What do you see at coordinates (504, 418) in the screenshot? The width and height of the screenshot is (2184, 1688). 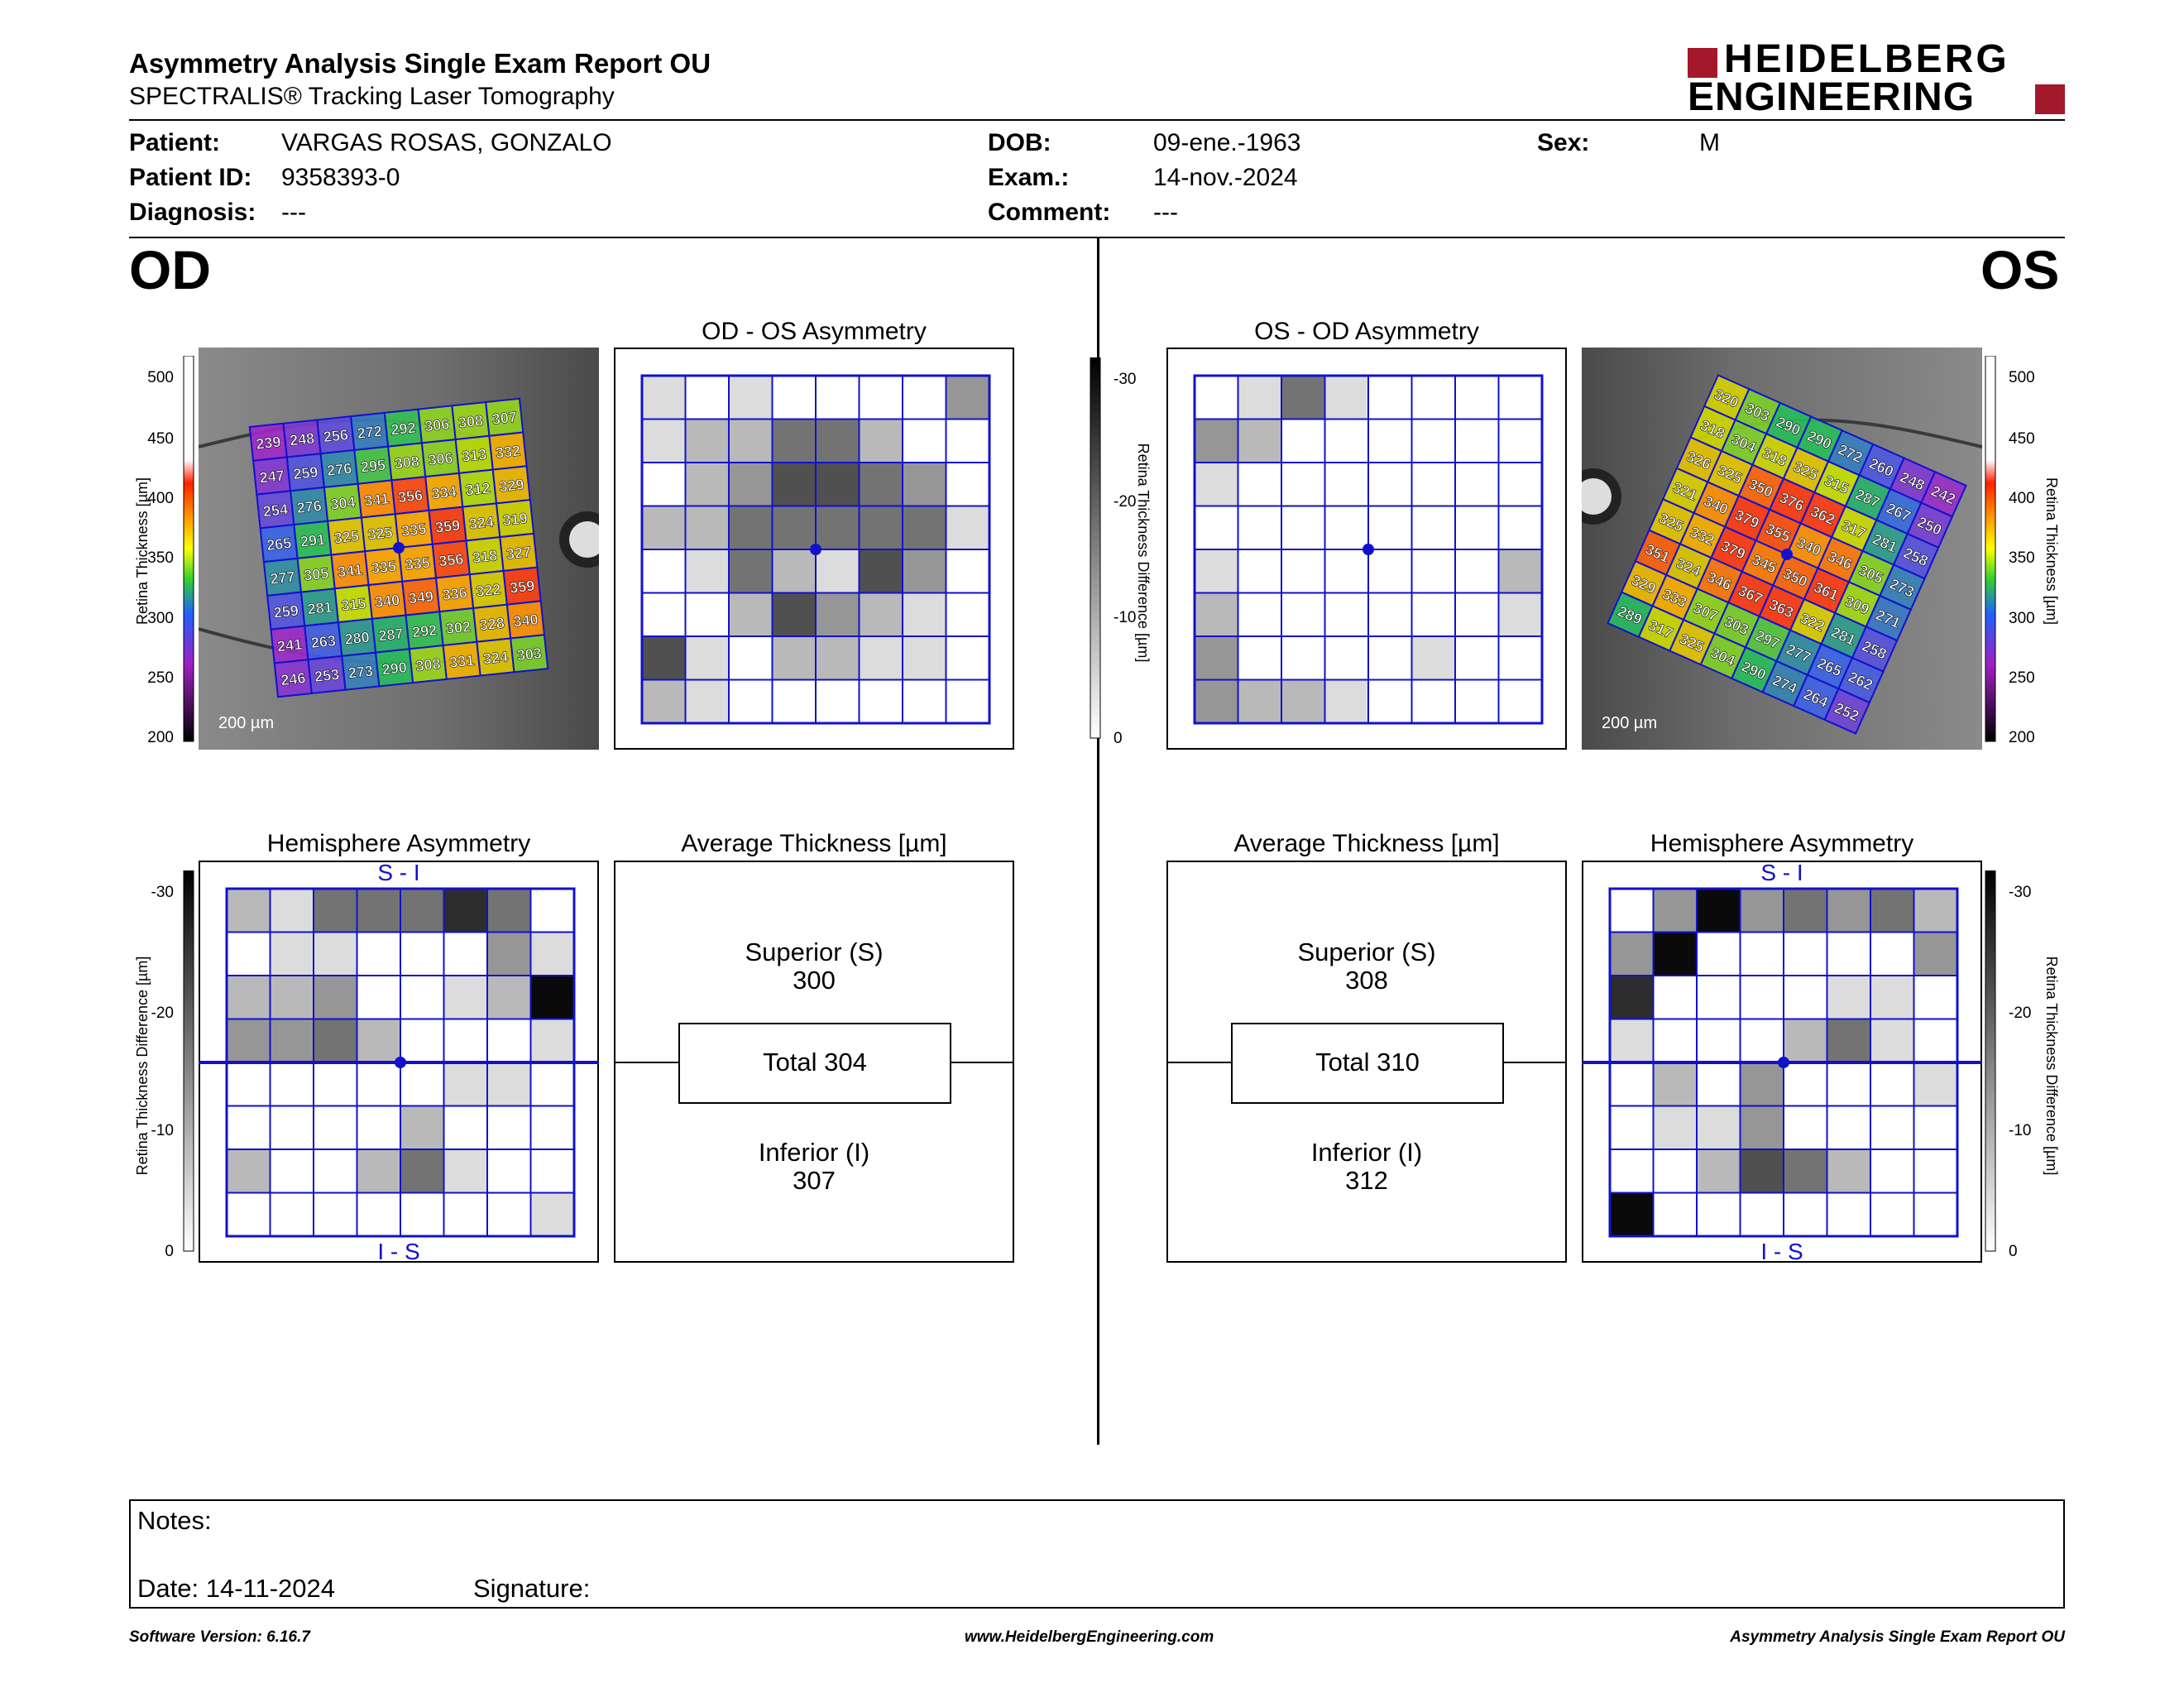 I see `od-thickness-value: 307` at bounding box center [504, 418].